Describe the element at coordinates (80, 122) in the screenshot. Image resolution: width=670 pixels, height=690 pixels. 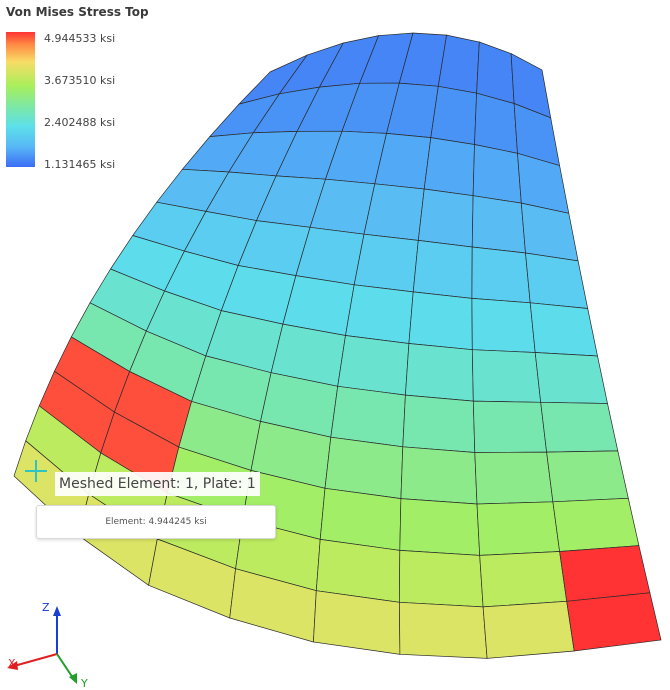
I see `legend-lower-label: 2.402488 ksi` at that location.